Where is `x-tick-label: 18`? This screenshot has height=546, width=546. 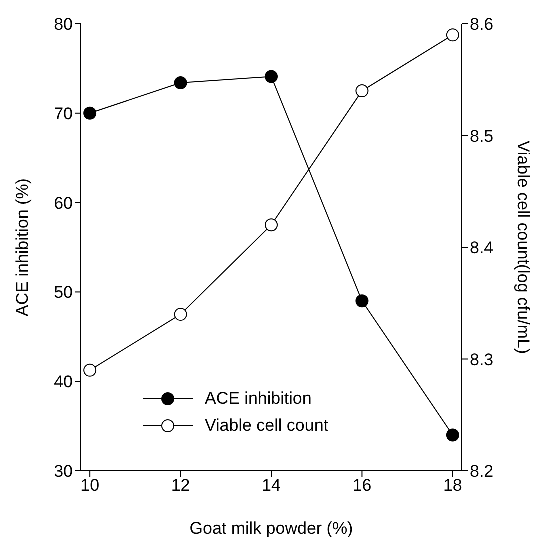 x-tick-label: 18 is located at coordinates (452, 486).